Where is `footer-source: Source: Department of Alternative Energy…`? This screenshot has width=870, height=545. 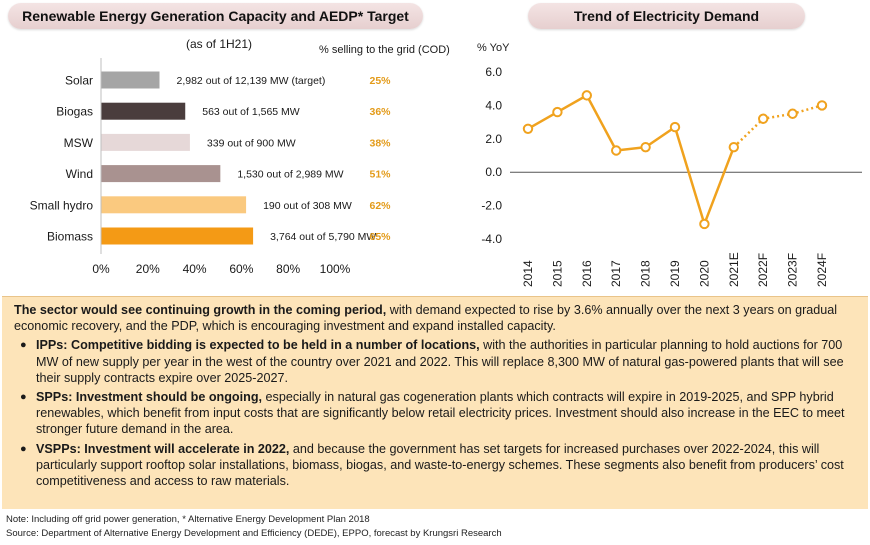 footer-source: Source: Department of Alternative Energy… is located at coordinates (254, 533).